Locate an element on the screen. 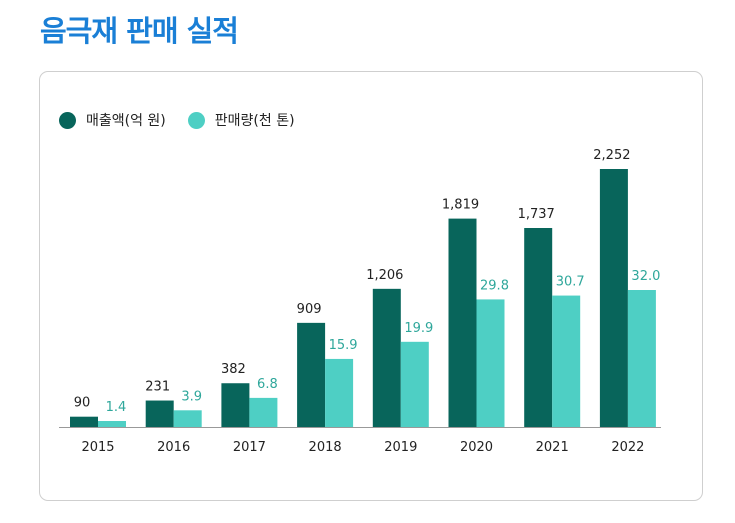 The image size is (735, 523). legend-label-sales: 매출액(억 원) is located at coordinates (126, 121).